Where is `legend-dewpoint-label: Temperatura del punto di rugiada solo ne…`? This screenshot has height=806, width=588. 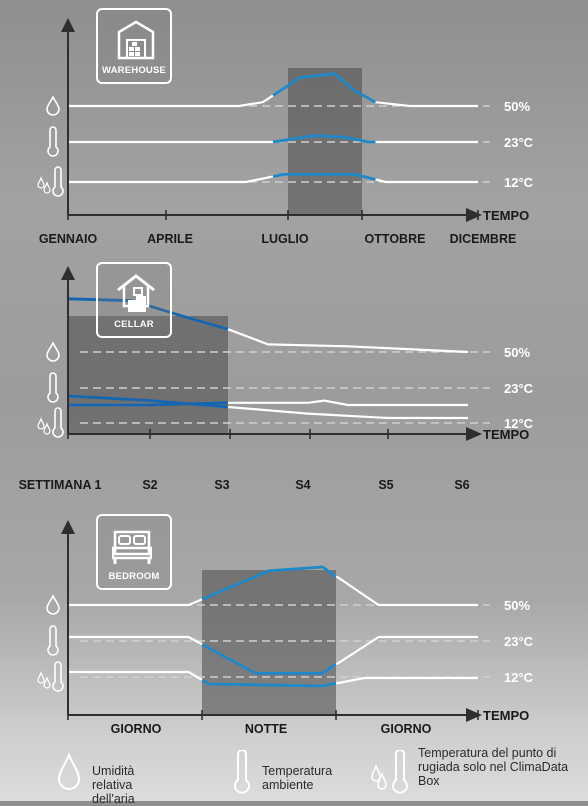 legend-dewpoint-label: Temperatura del punto di rugiada solo ne… is located at coordinates (493, 767).